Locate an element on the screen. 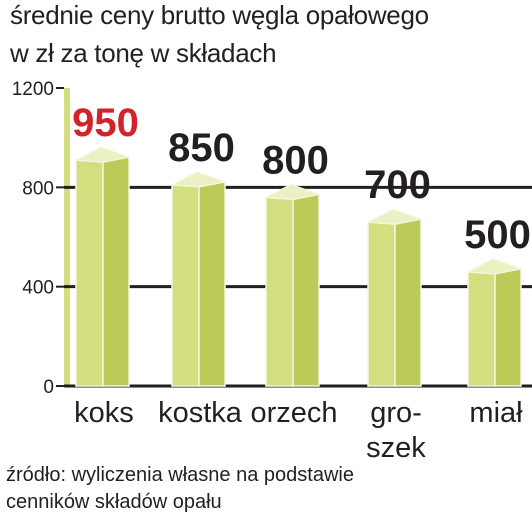  chart-title-line-2: w zł za tonę w składach is located at coordinates (143, 53).